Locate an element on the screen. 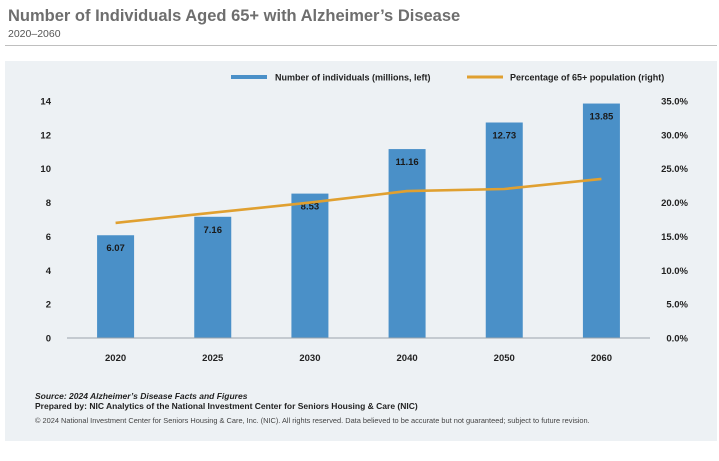 The image size is (719, 461). y-left-tick-label-0: 0 is located at coordinates (48, 339).